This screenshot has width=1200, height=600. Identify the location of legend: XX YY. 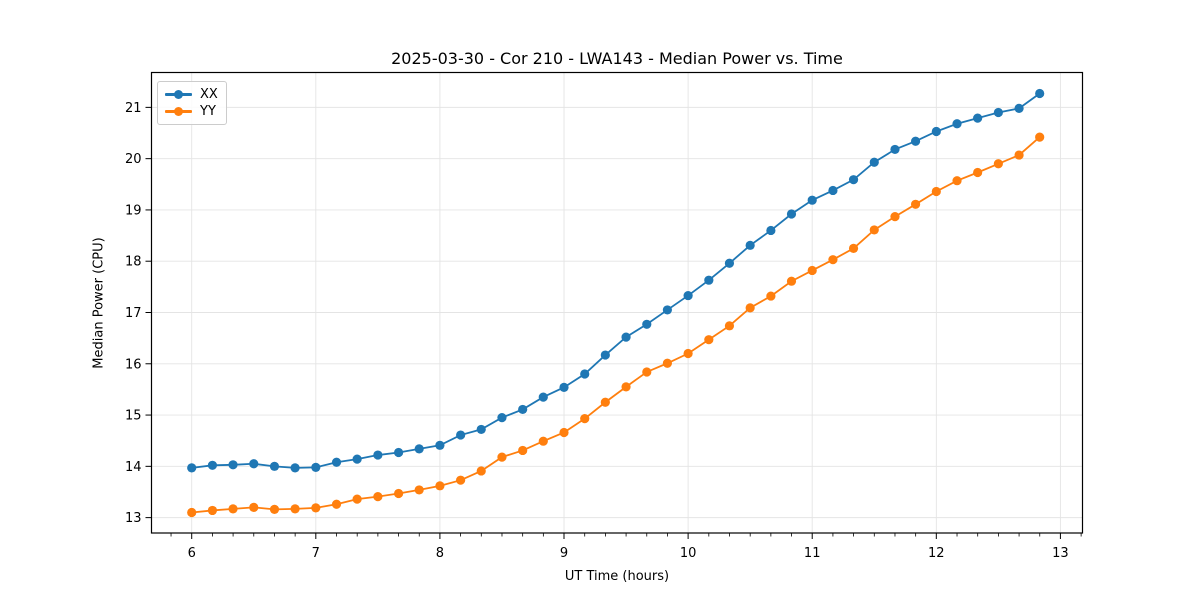
(192, 103).